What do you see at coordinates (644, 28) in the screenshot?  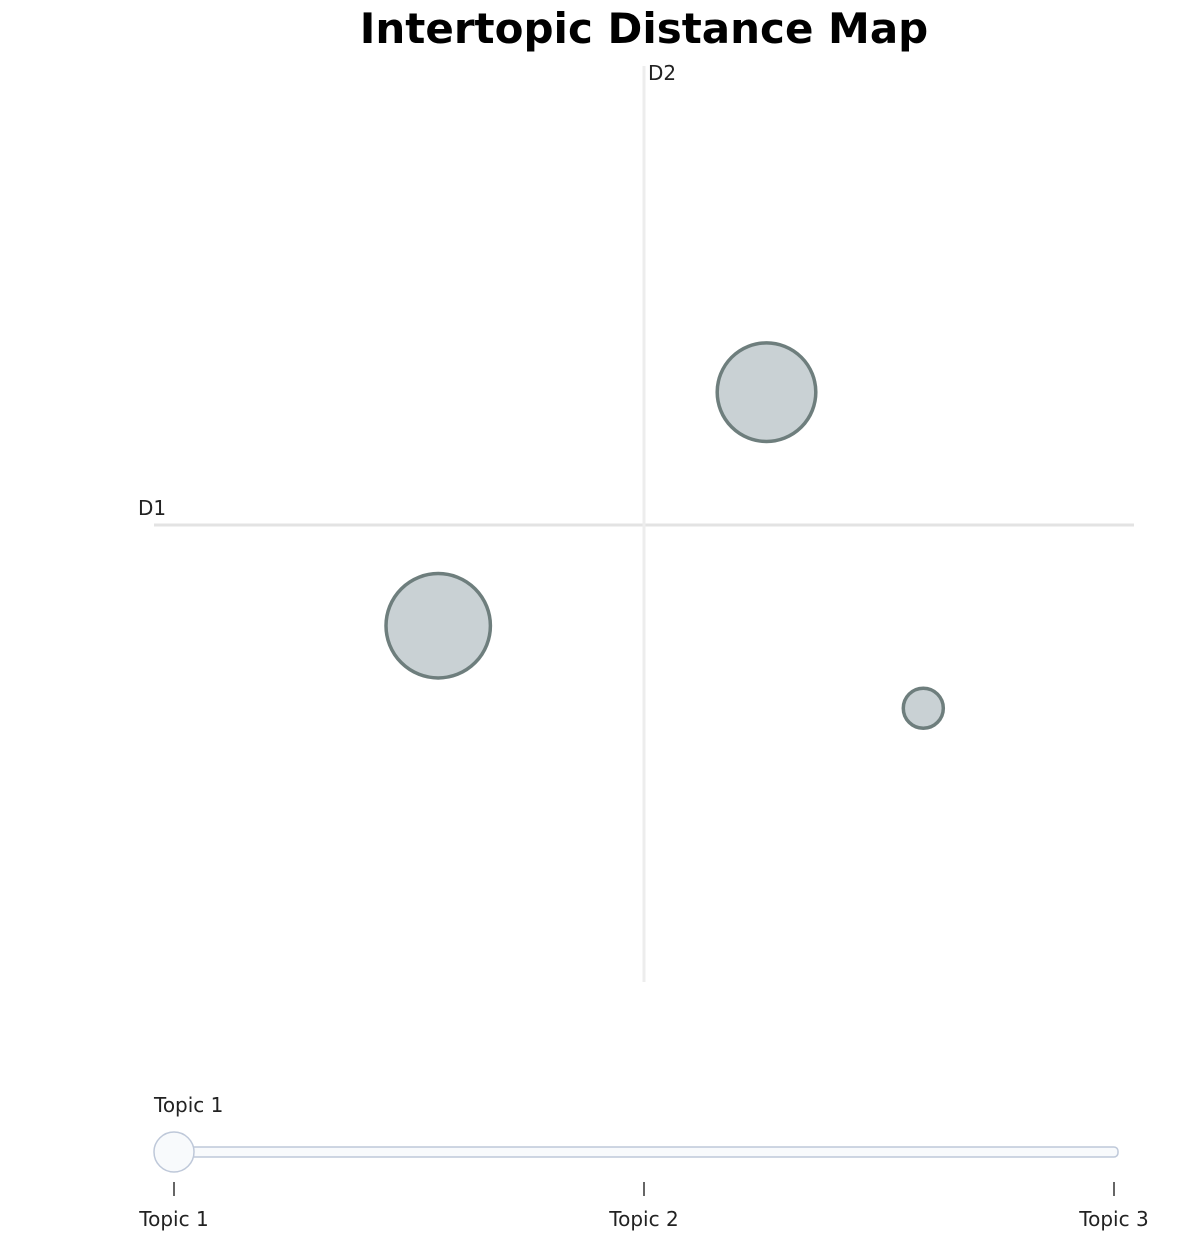 I see `chart-title: Intertopic Distance Map` at bounding box center [644, 28].